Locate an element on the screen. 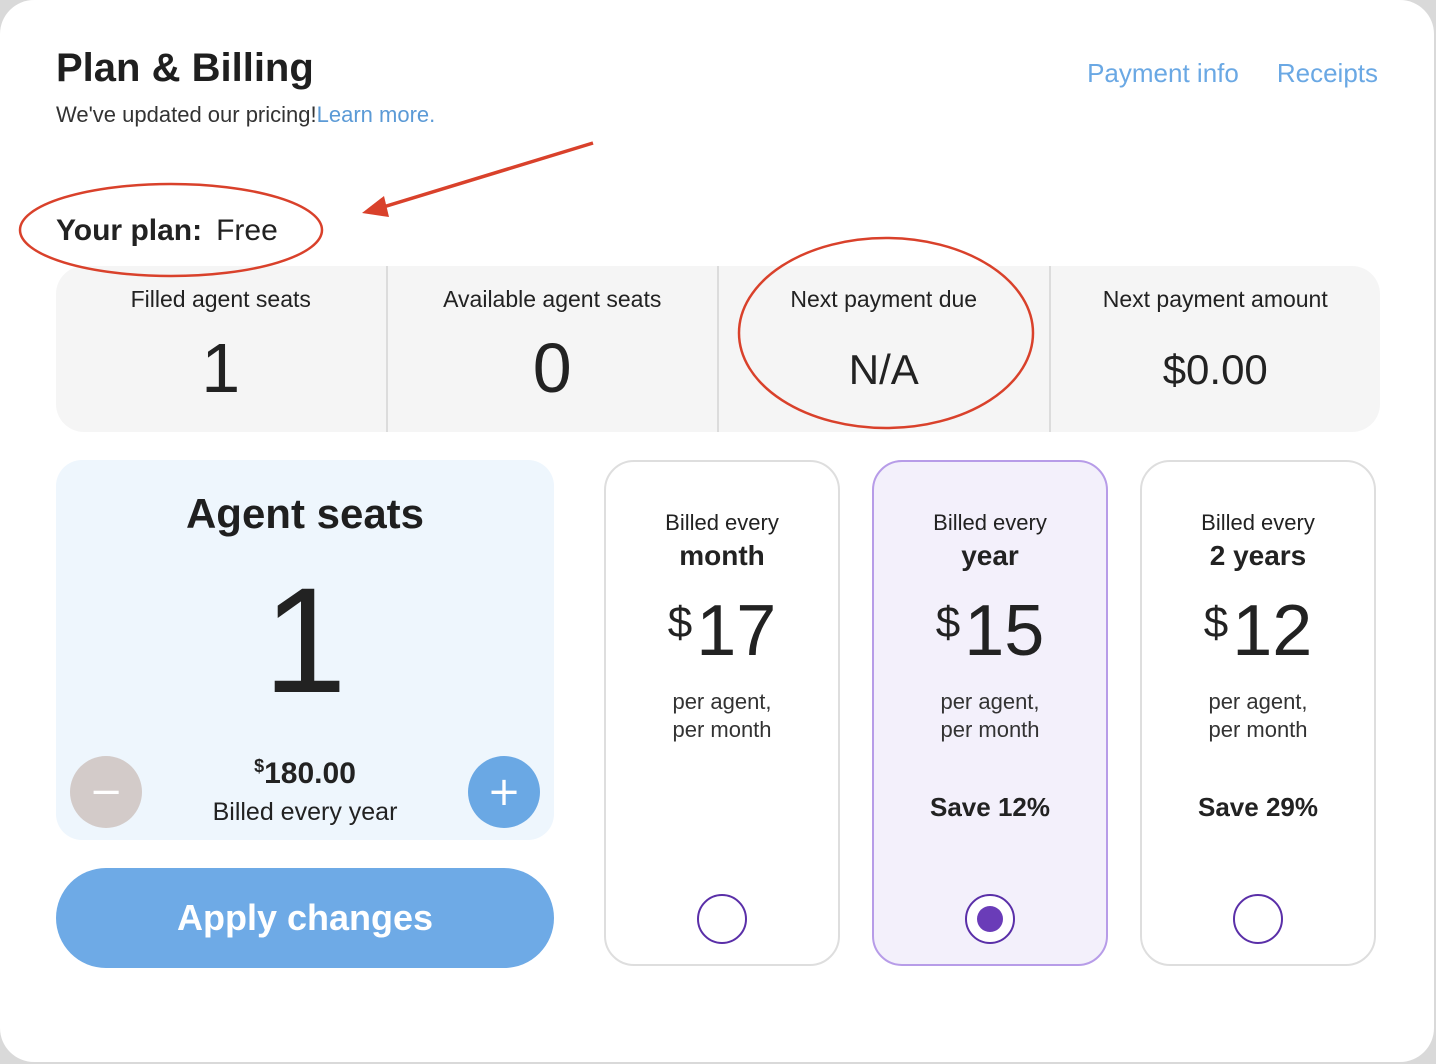  price-amount: 12 is located at coordinates (1272, 631).